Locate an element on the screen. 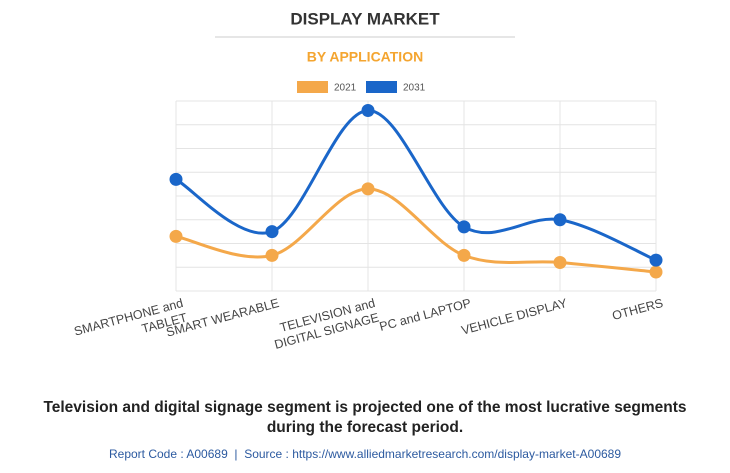 The height and width of the screenshot is (473, 730). legend-label: 2031 is located at coordinates (414, 88).